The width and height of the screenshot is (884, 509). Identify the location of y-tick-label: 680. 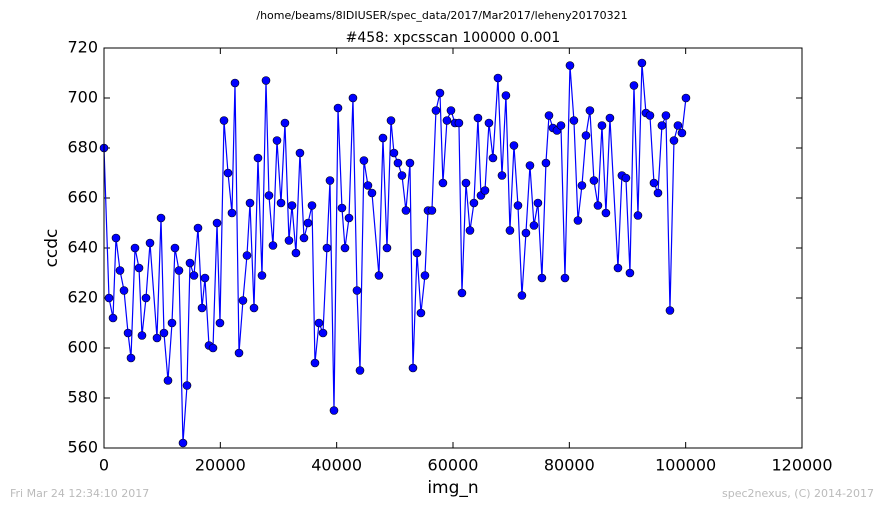
(82, 147).